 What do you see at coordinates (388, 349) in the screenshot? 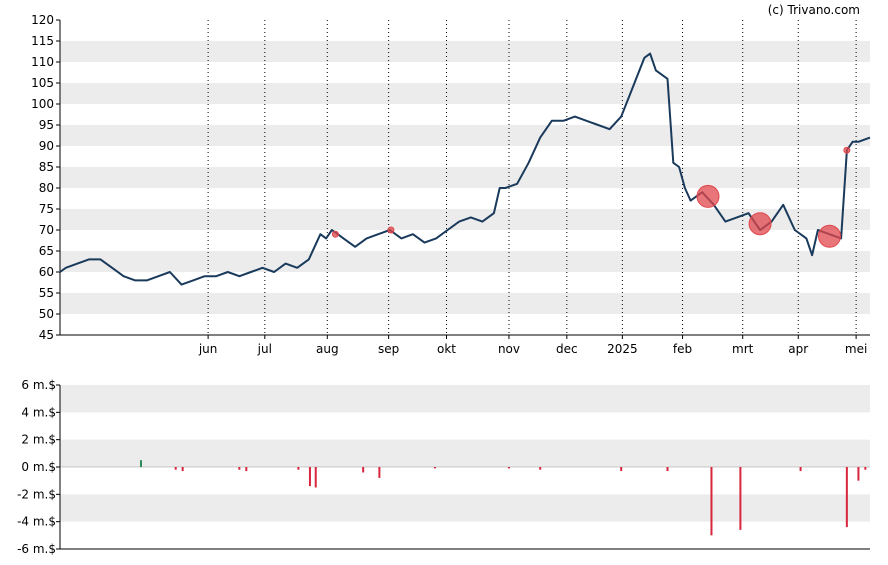
I see `x-tick-label: sep` at bounding box center [388, 349].